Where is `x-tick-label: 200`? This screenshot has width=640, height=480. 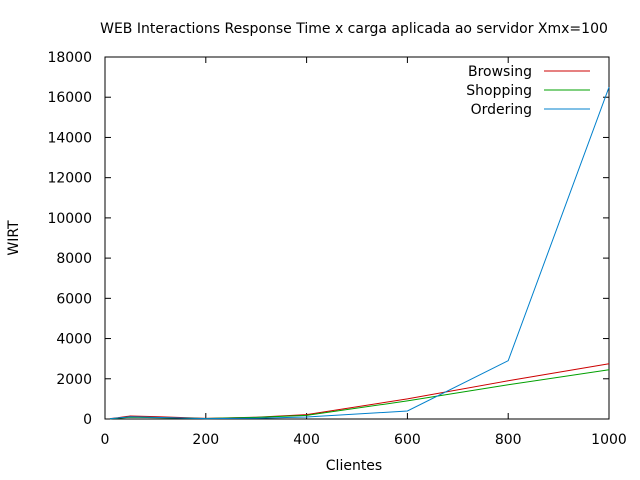 x-tick-label: 200 is located at coordinates (205, 440).